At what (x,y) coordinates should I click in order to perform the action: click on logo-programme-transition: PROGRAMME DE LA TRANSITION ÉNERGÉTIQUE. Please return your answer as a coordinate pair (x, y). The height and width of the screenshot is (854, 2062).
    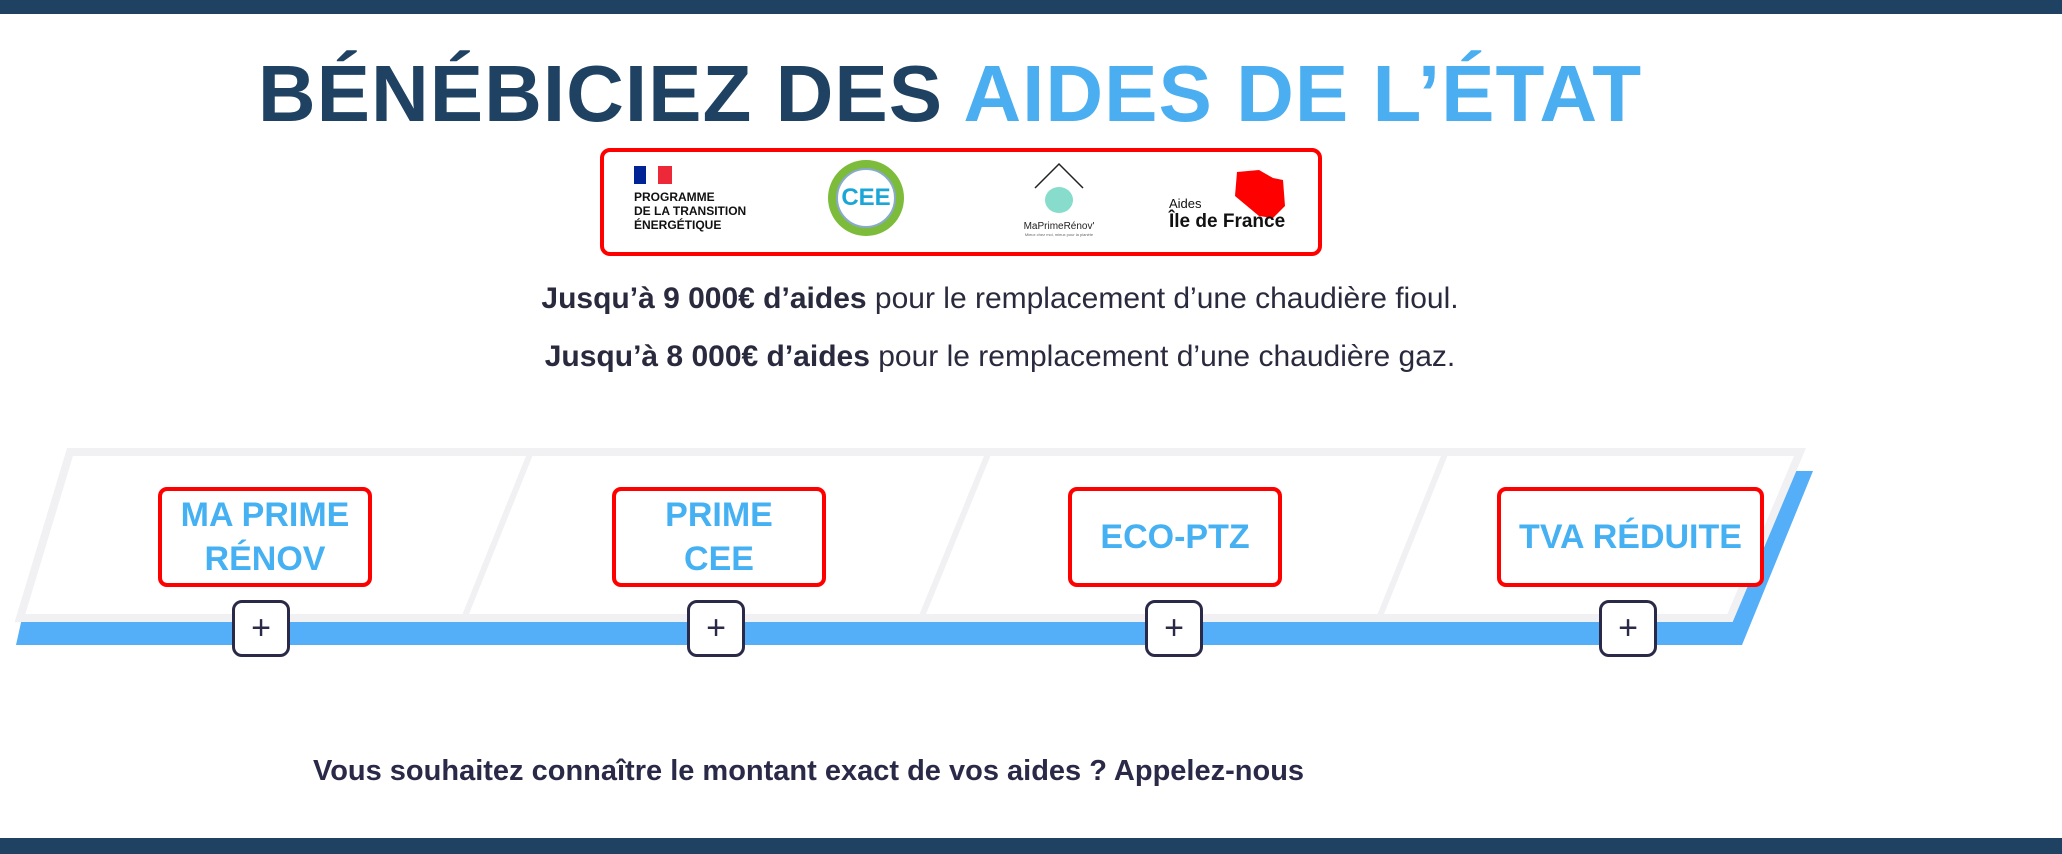
    Looking at the image, I should click on (690, 199).